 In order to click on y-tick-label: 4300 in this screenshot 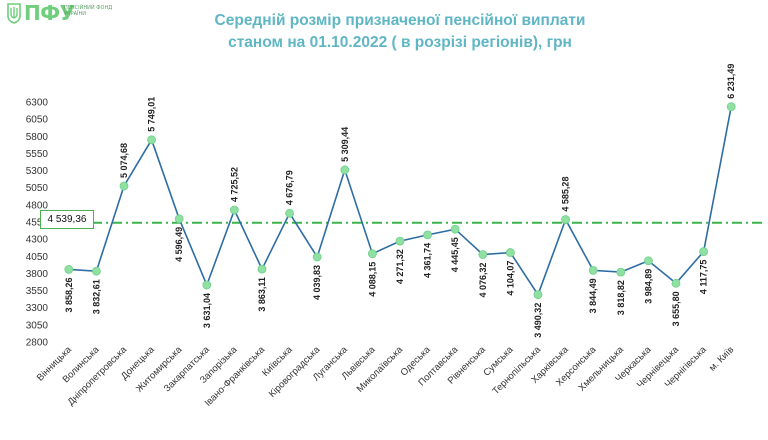, I will do `click(37, 240)`.